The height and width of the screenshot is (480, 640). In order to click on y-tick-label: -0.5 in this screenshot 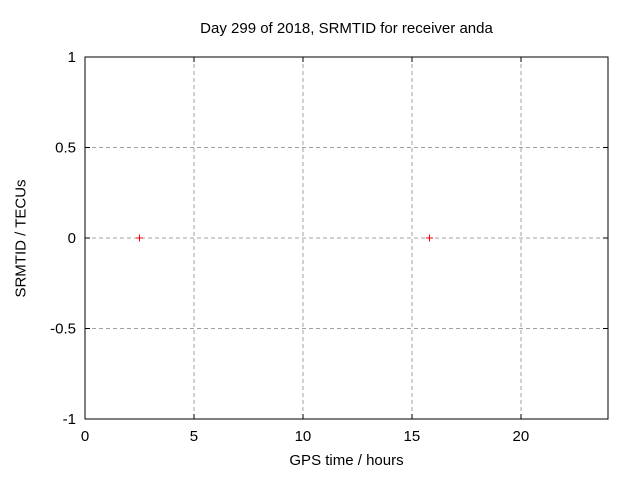, I will do `click(63, 329)`.